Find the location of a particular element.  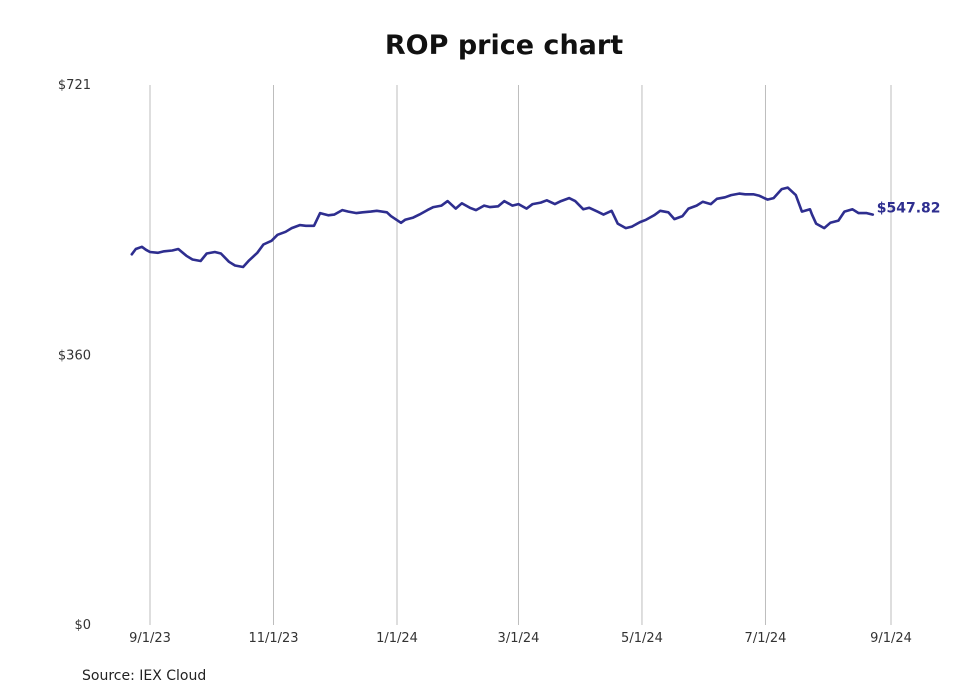

last-price-label: $547.82 is located at coordinates (909, 209).